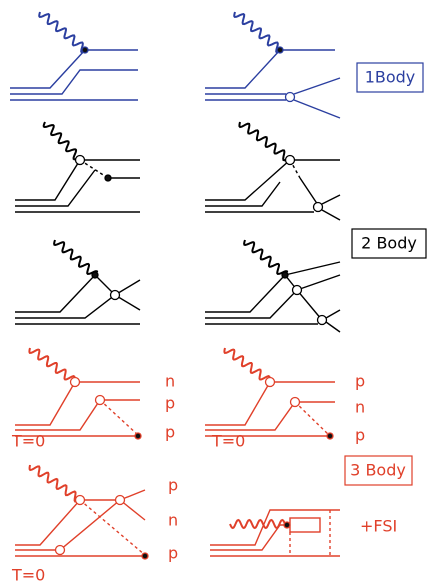 This screenshot has height=586, width=427. Describe the element at coordinates (378, 526) in the screenshot. I see `fsi-label: +FSI` at that location.